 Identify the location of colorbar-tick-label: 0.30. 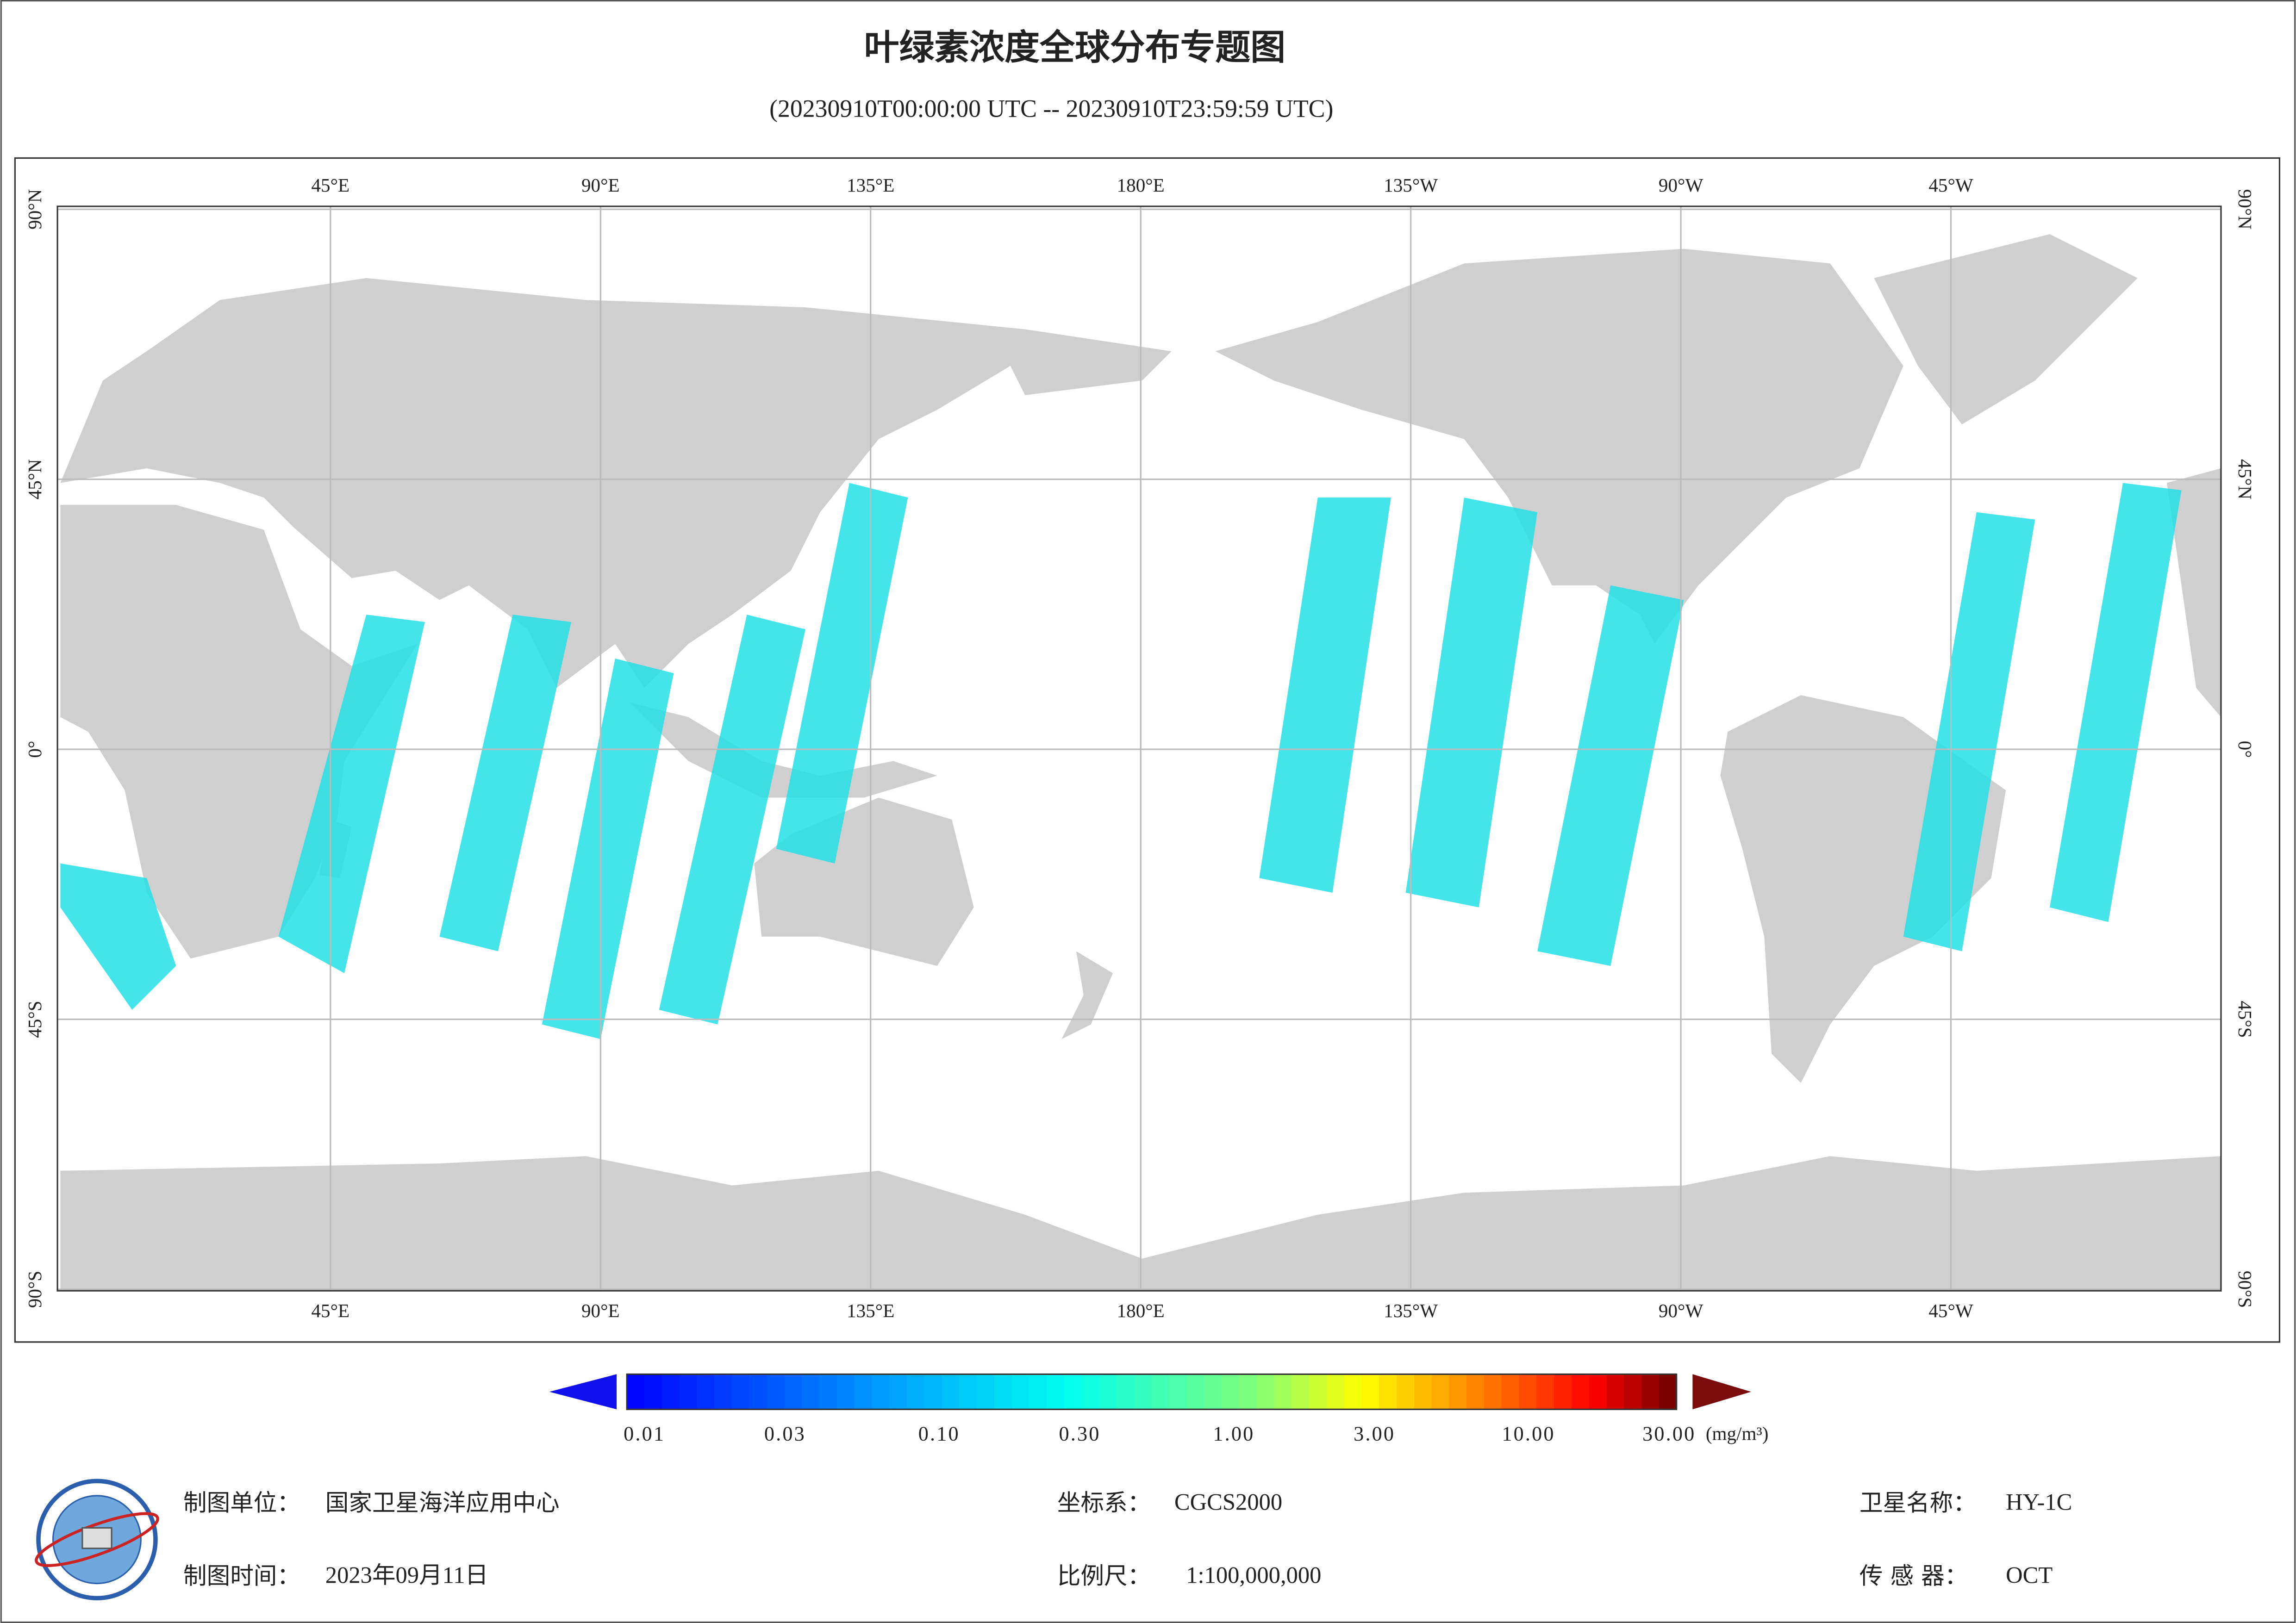
(1079, 1433).